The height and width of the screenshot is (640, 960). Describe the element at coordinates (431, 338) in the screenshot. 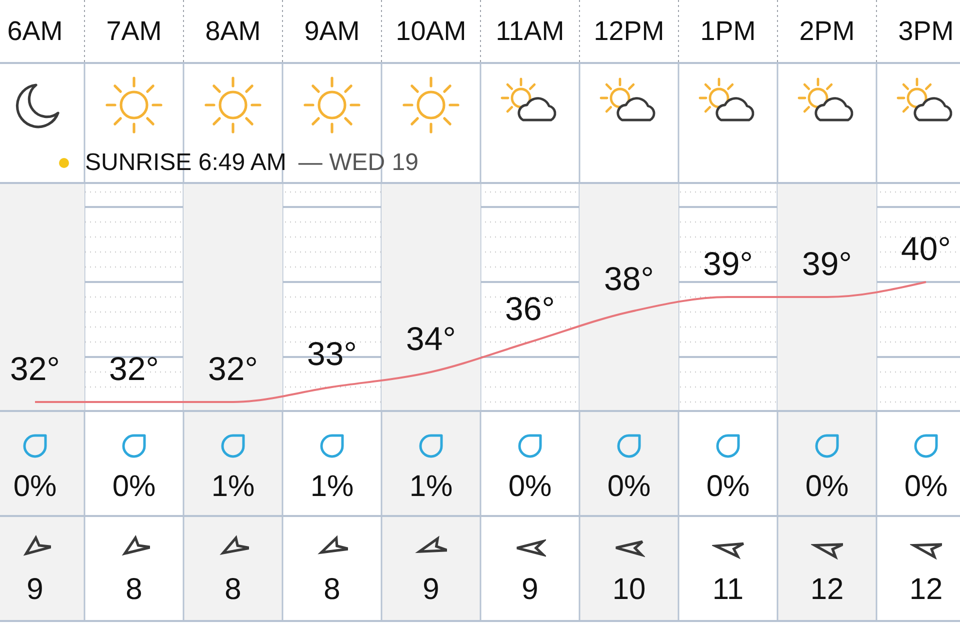

I see `data-label: 34°` at that location.